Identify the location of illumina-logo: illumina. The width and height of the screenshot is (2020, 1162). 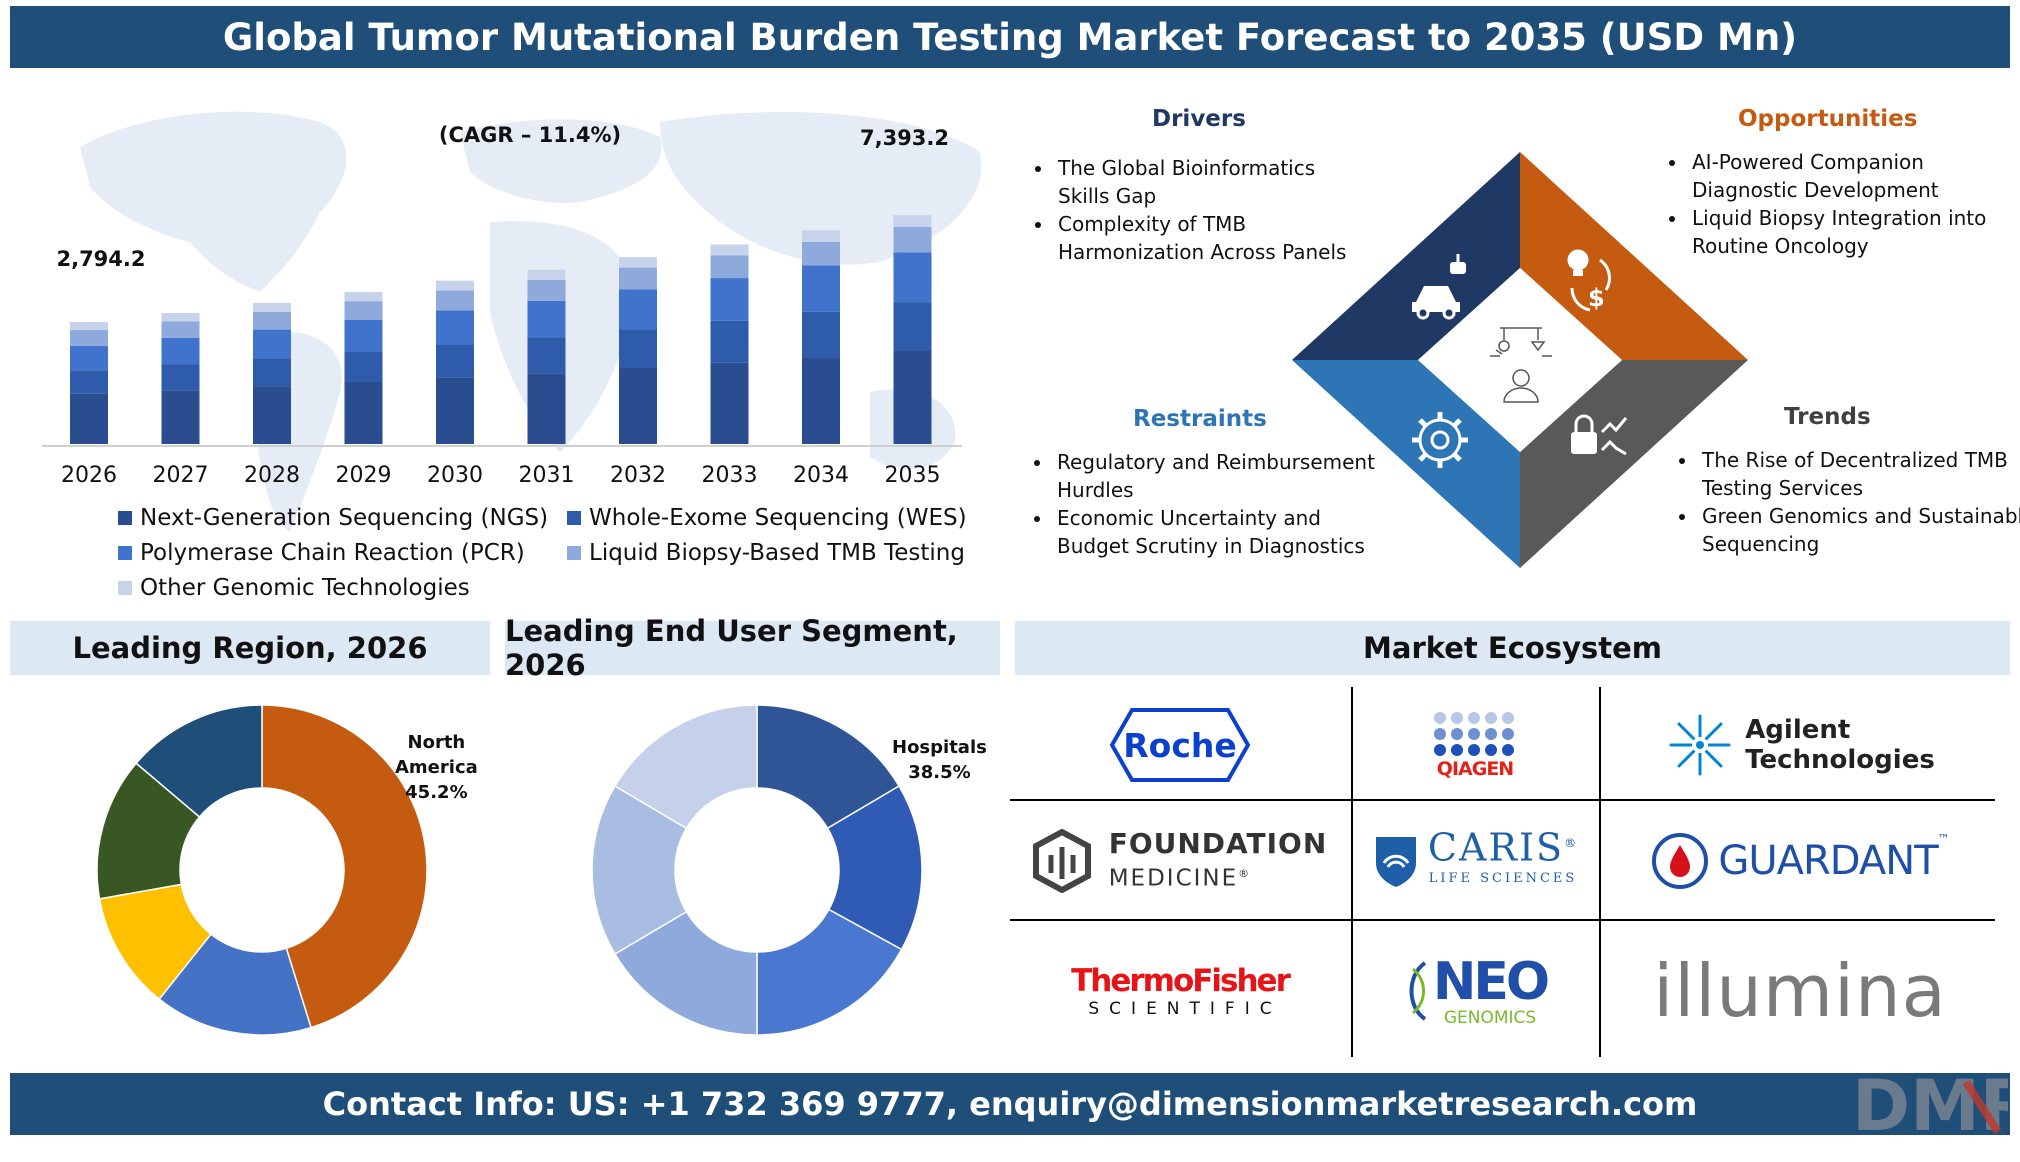
(1800, 991).